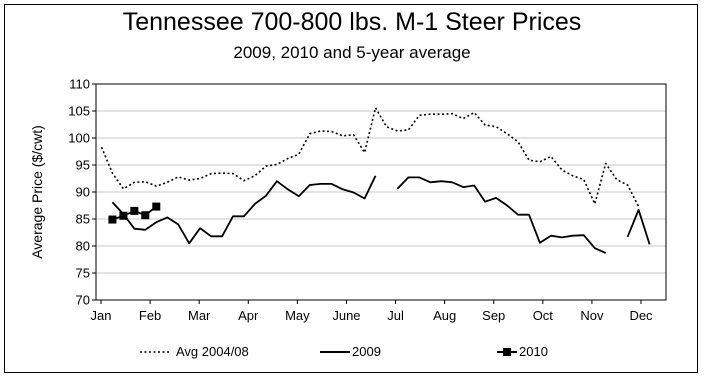 This screenshot has width=704, height=379. I want to click on x-tick-label-feb: Feb, so click(150, 315).